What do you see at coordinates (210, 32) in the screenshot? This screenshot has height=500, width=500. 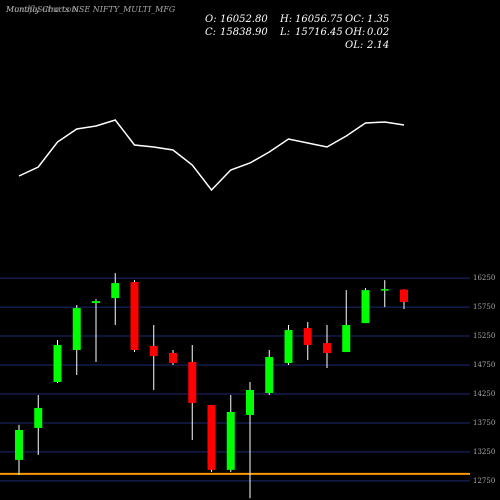 I see `stat-label: C:` at bounding box center [210, 32].